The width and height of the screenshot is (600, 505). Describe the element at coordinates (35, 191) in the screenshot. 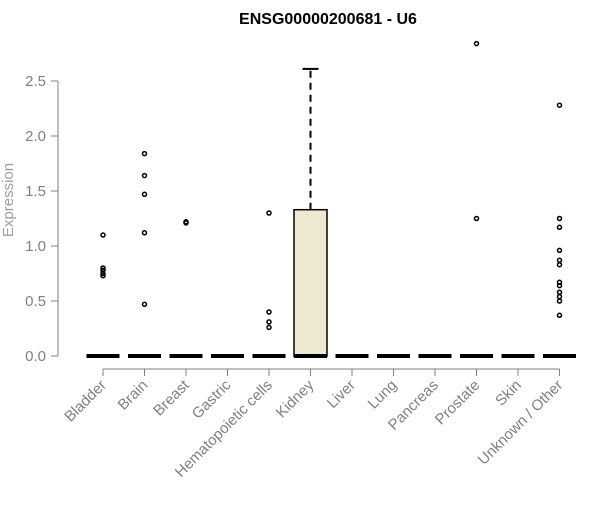

I see `y-tick-label: 1.5` at that location.